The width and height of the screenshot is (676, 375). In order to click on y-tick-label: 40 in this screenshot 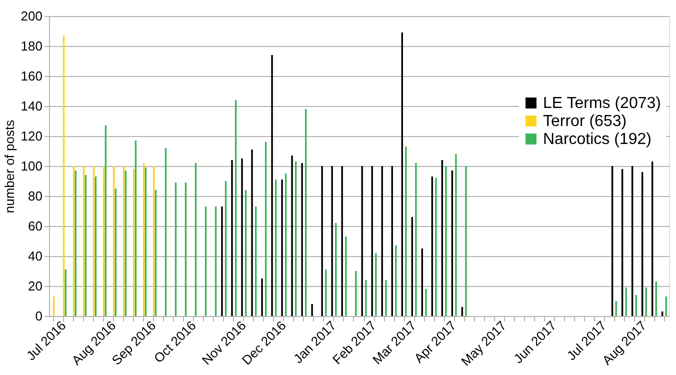, I will do `click(35, 256)`.